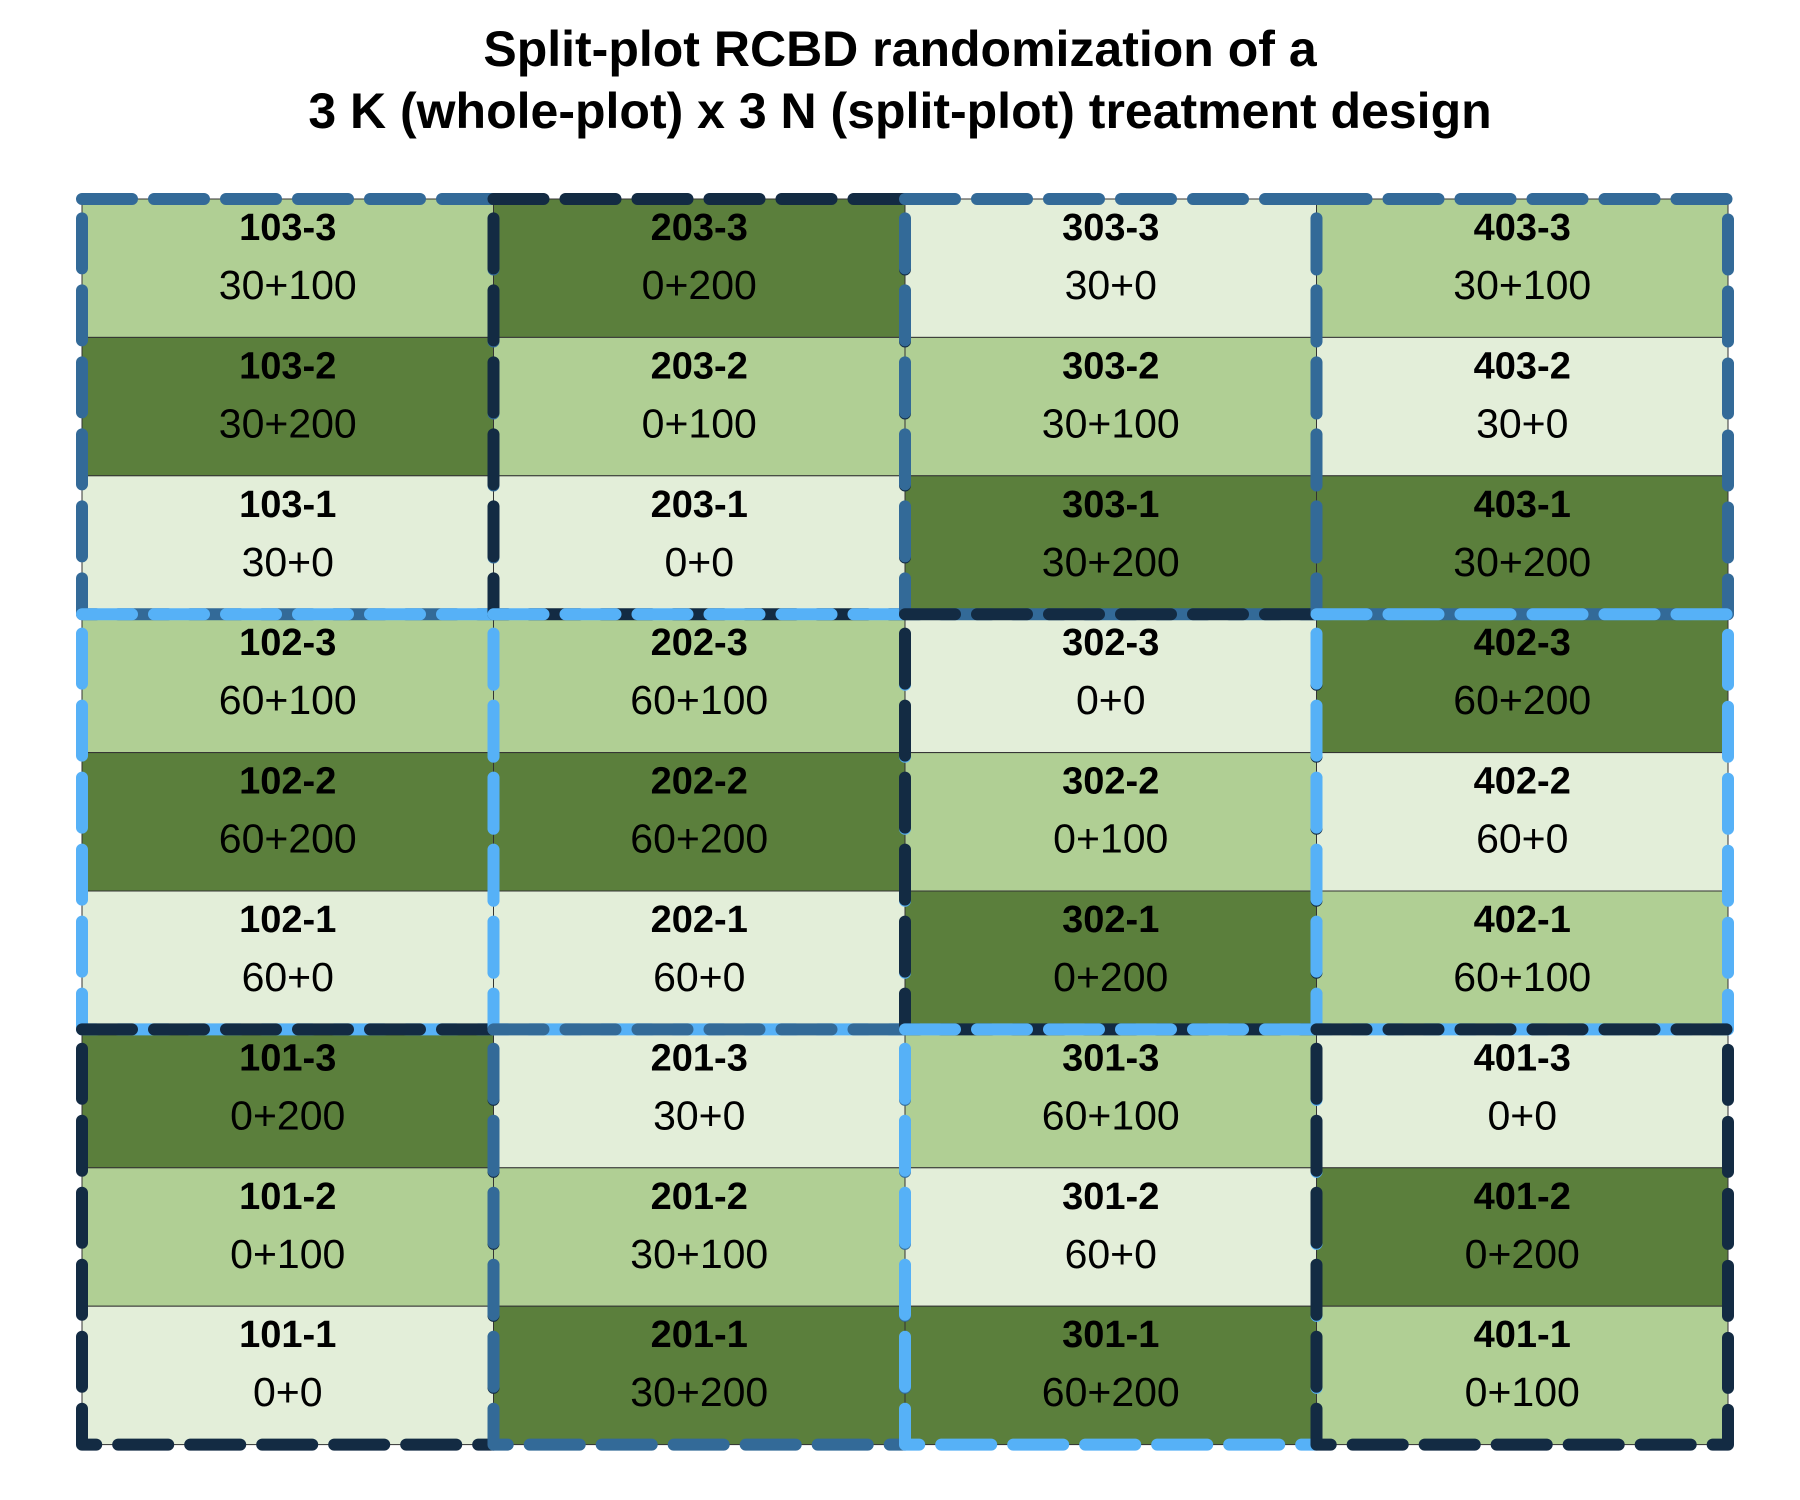  I want to click on subplot-102-2: 102-2 60+200, so click(287, 822).